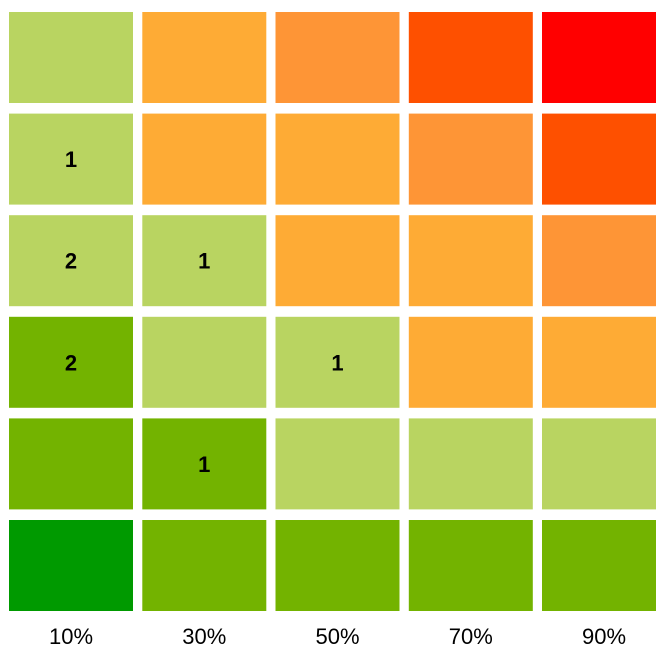  Describe the element at coordinates (204, 565) in the screenshot. I see `heatmap-cell-r6-c2` at that location.